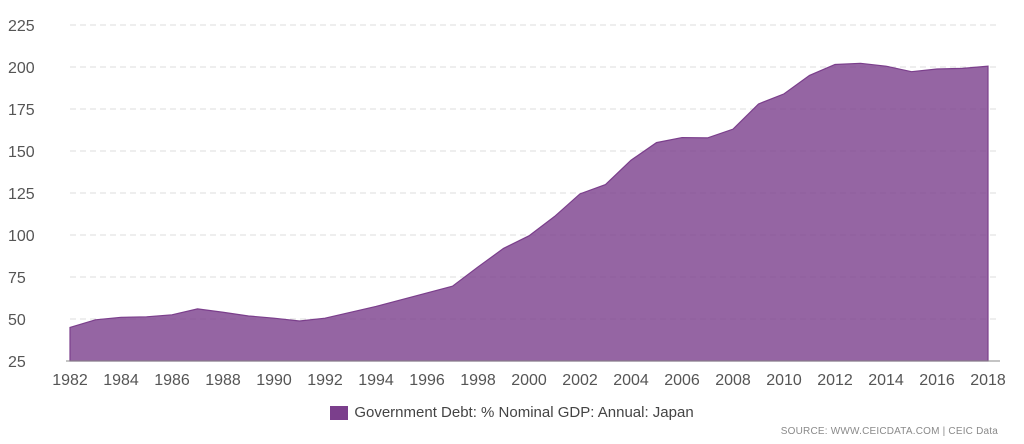 This screenshot has width=1024, height=444. I want to click on x-tick-label: 2010, so click(784, 380).